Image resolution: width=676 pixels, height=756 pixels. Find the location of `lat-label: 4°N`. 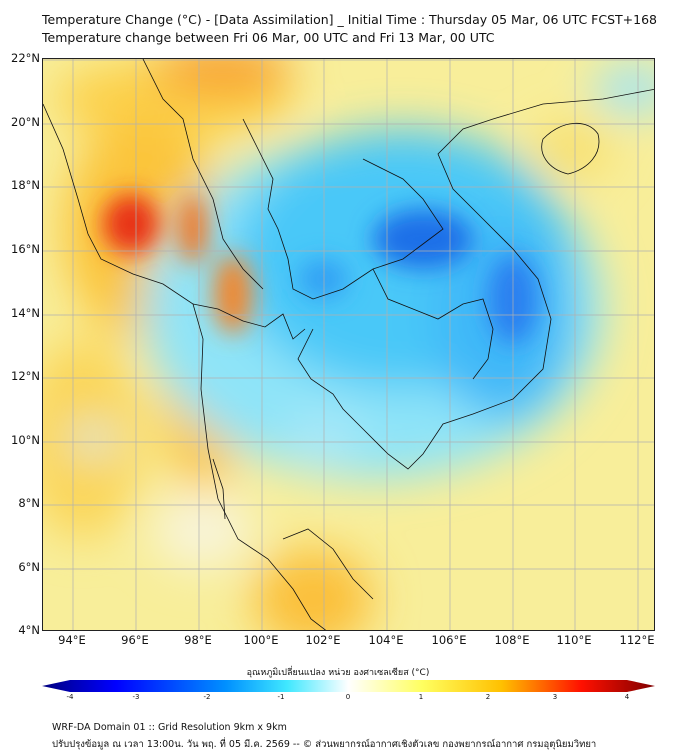

lat-label: 4°N is located at coordinates (29, 630).